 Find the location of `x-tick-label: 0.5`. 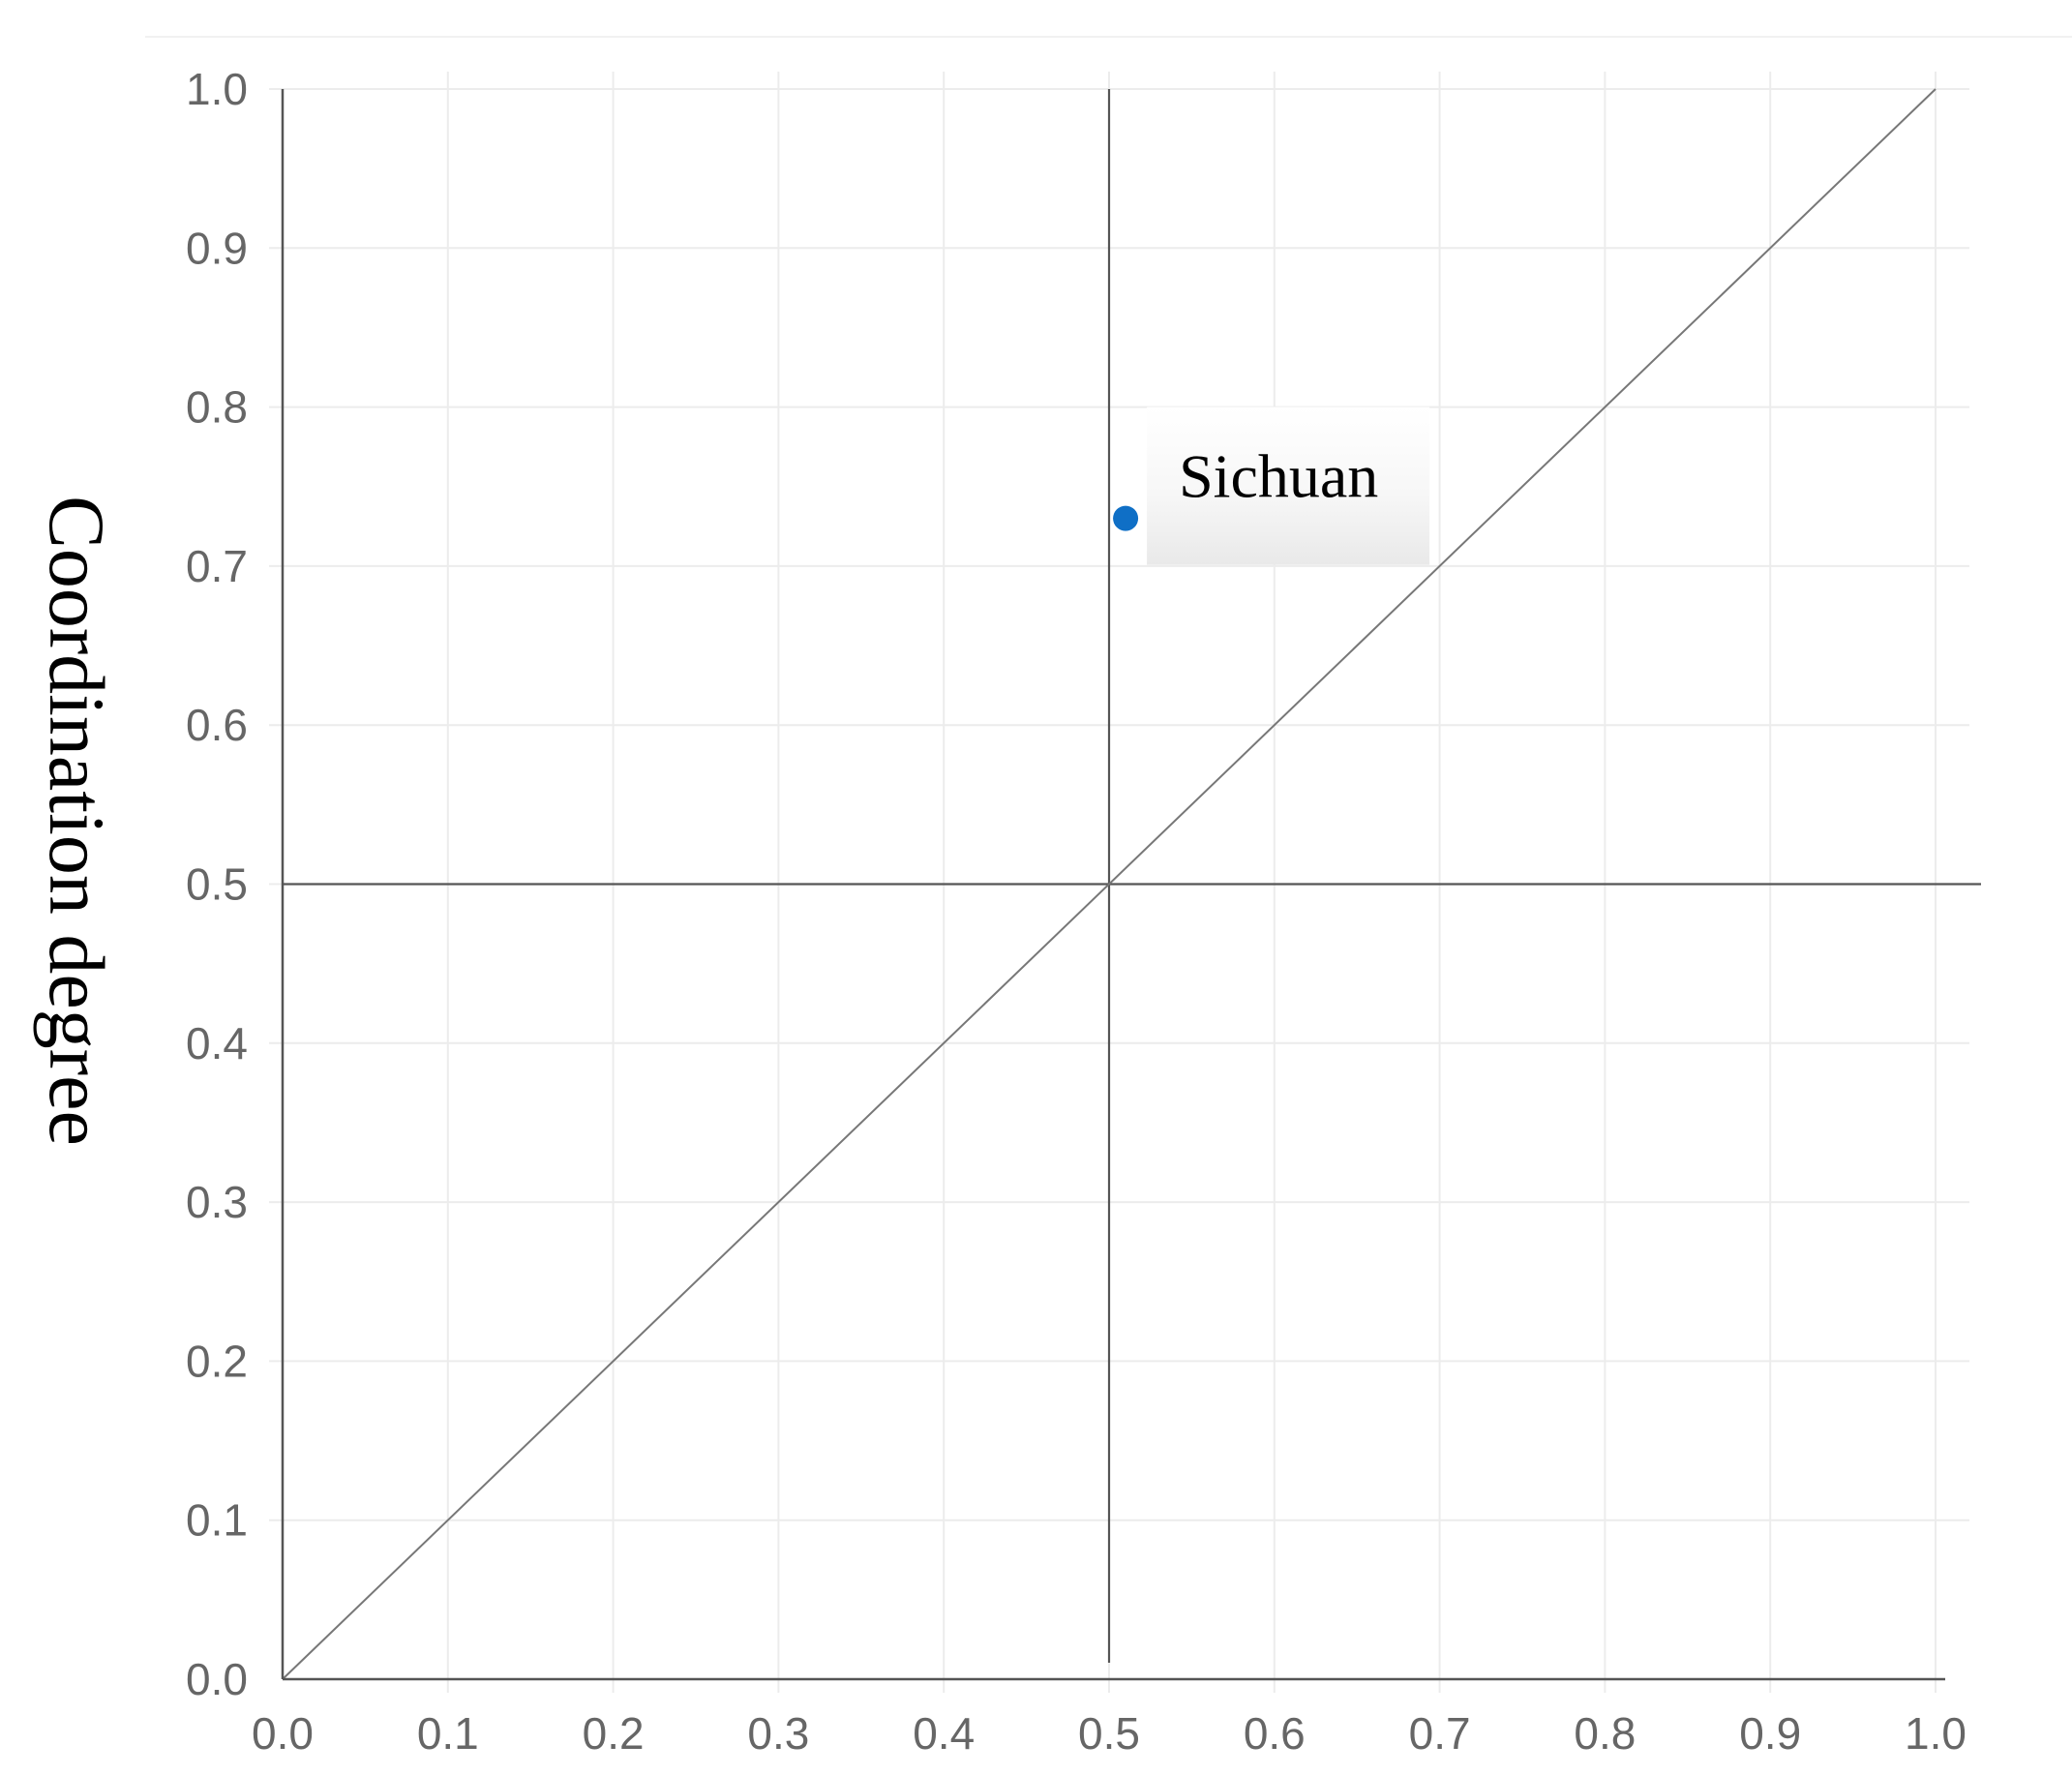

x-tick-label: 0.5 is located at coordinates (1109, 1733).